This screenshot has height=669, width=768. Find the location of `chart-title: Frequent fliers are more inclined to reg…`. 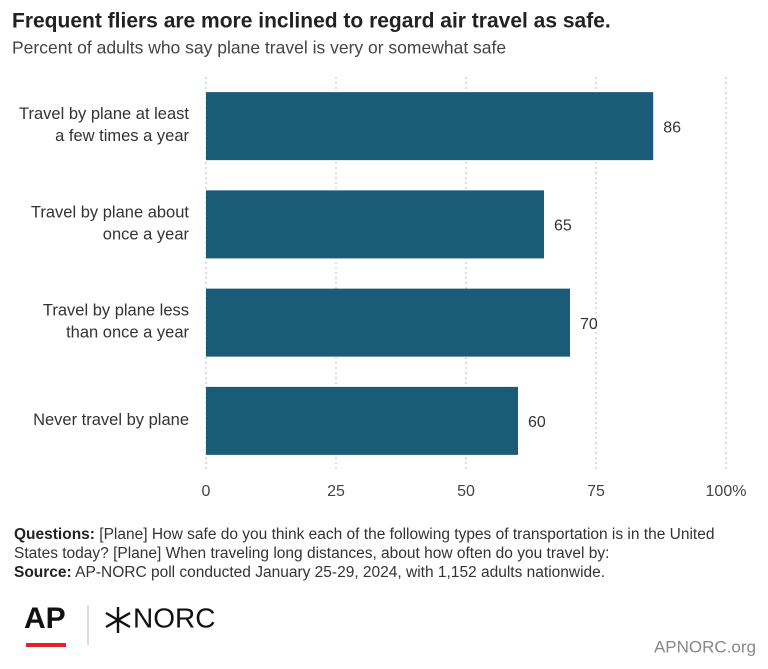

chart-title: Frequent fliers are more inclined to reg… is located at coordinates (311, 21).